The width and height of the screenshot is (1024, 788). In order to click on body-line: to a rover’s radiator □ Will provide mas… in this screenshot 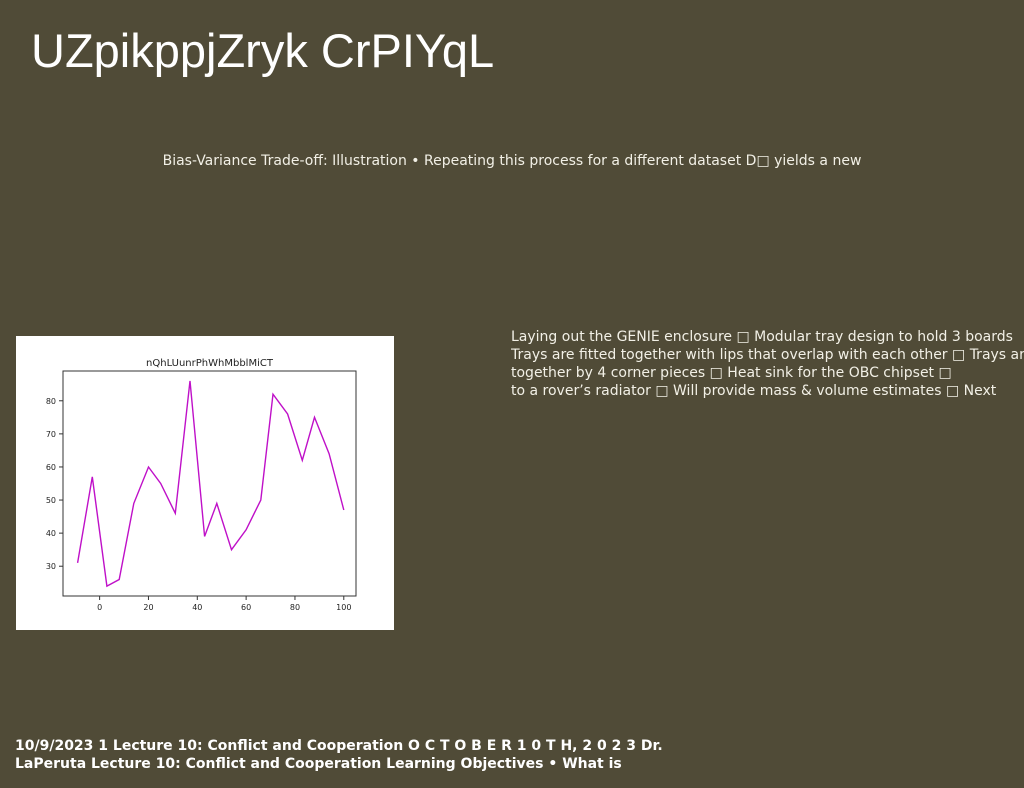, I will do `click(754, 391)`.